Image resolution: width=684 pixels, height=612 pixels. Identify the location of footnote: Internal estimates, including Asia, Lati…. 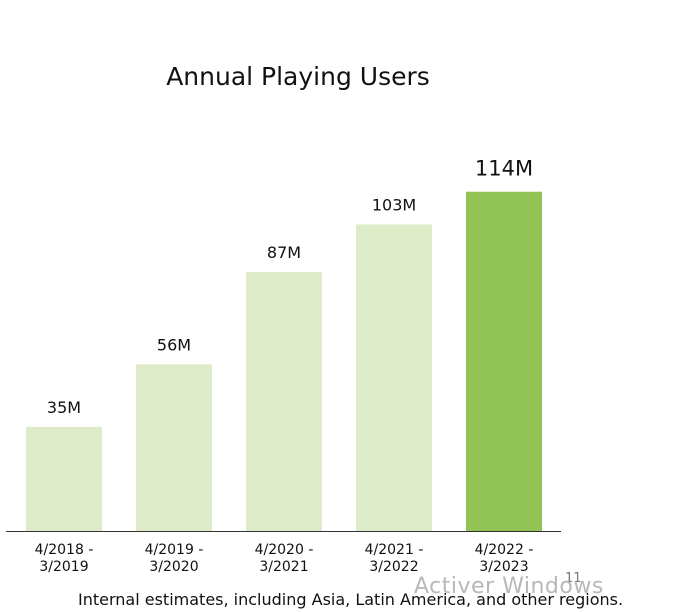
(351, 599).